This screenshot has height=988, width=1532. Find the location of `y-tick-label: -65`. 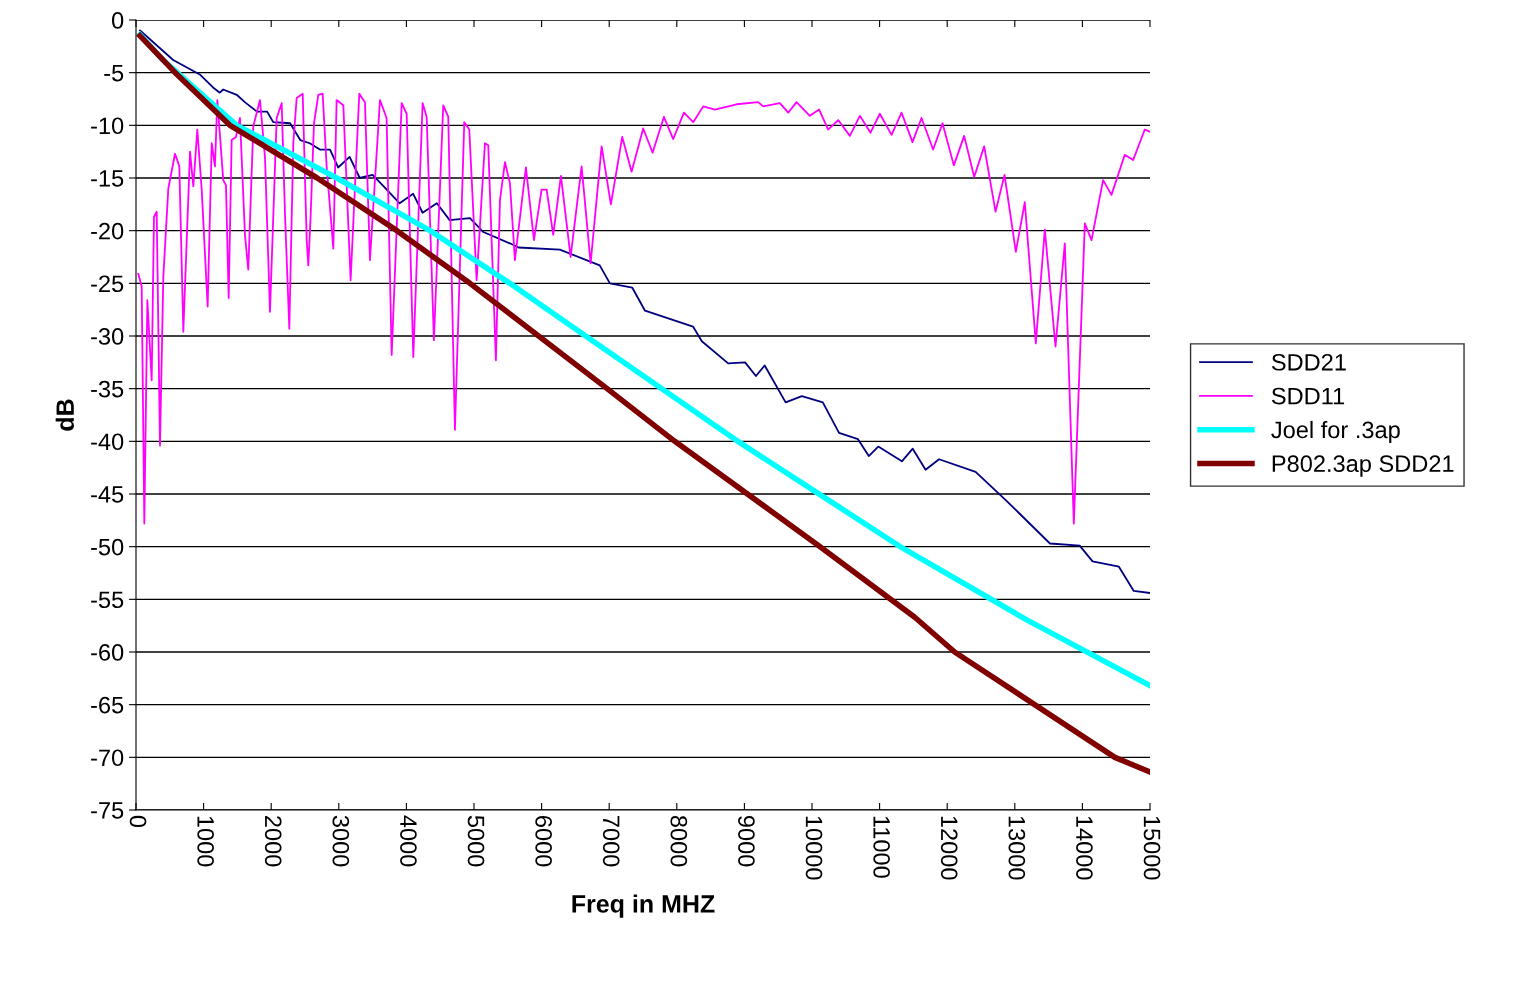

y-tick-label: -65 is located at coordinates (107, 705).